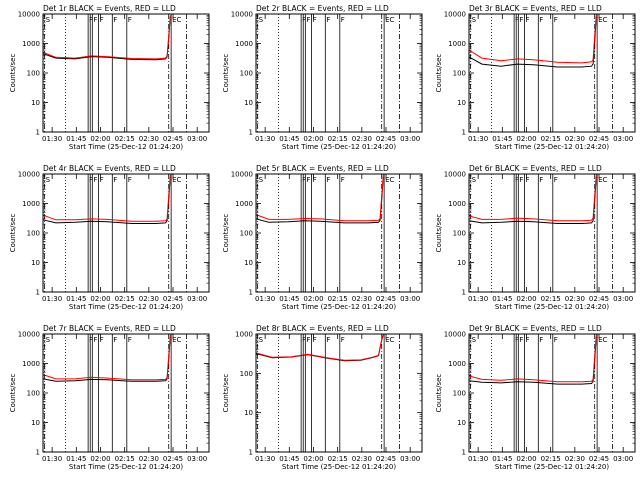 The image size is (640, 480). Describe the element at coordinates (535, 328) in the screenshot. I see `panel-title: Det 9r BLACK = Events, RED = LLD` at that location.